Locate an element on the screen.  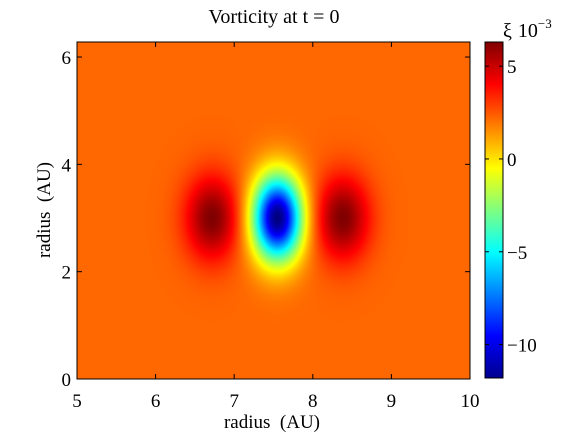
colorbar-ticks: 5 0 −5 −10 is located at coordinates (511, 207).